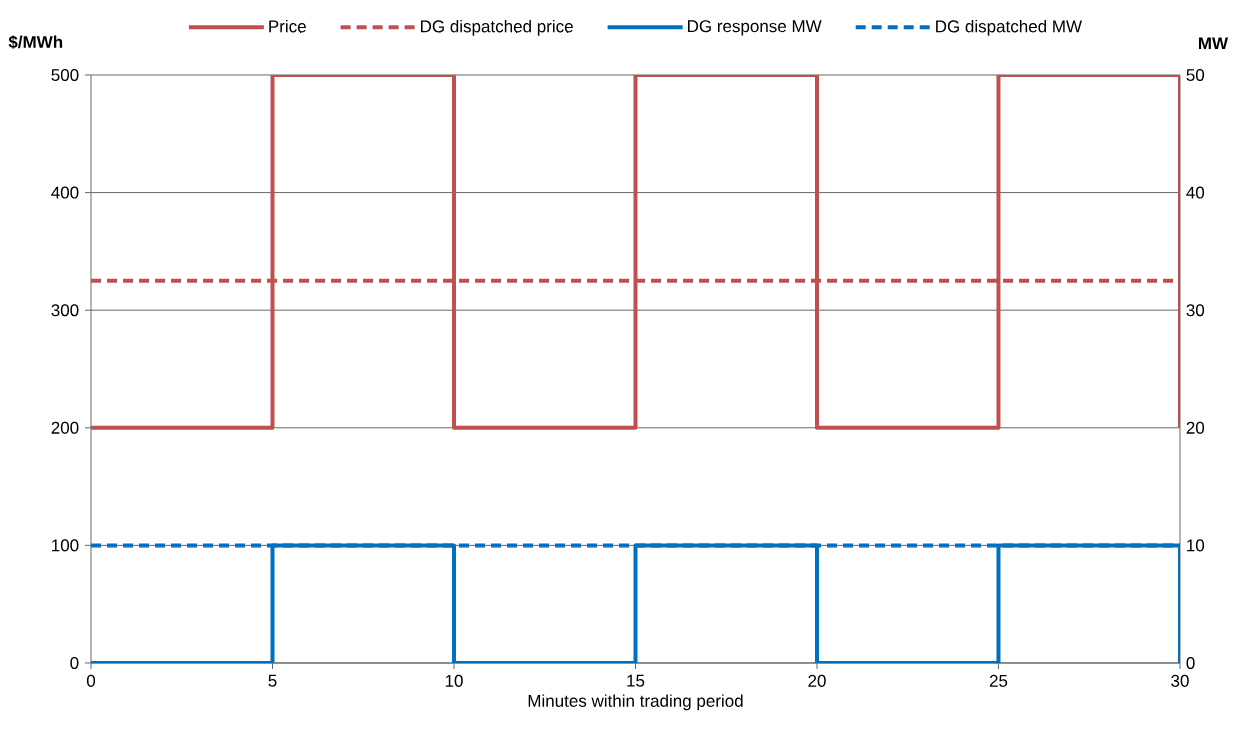 This screenshot has width=1240, height=733. What do you see at coordinates (454, 680) in the screenshot?
I see `x-tick-label: 10` at bounding box center [454, 680].